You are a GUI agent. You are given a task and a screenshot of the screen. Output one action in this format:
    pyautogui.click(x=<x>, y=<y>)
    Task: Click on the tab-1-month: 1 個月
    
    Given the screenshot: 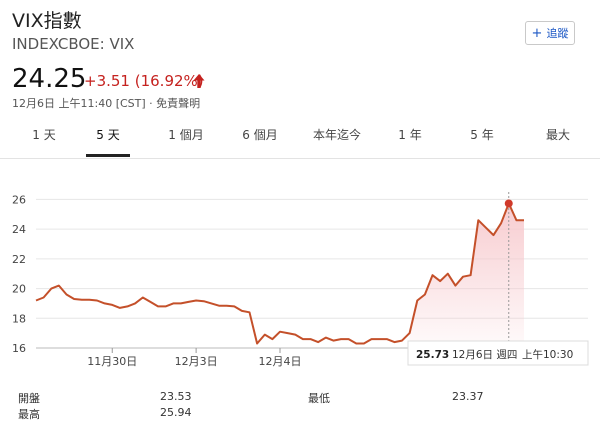 What is the action you would take?
    pyautogui.click(x=186, y=135)
    